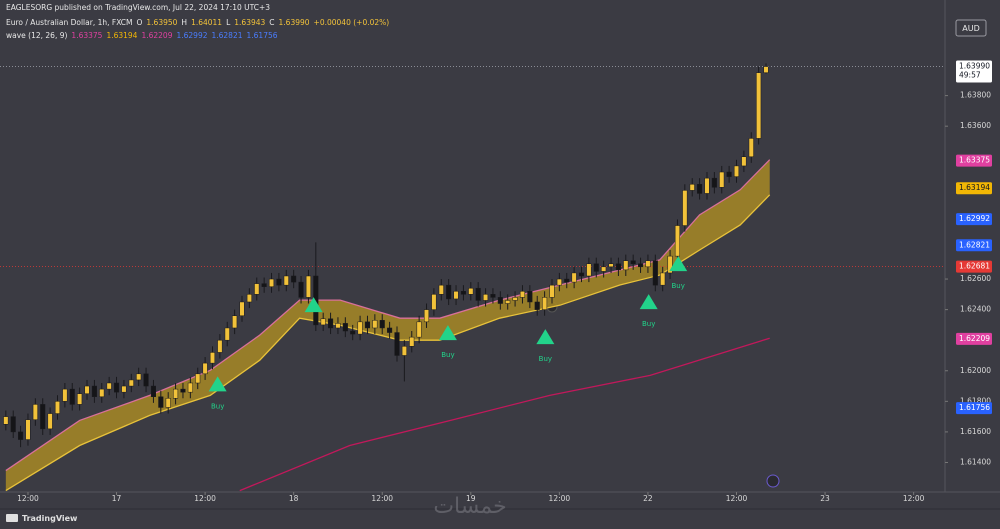  I want to click on y-tick-label: 1.62000, so click(975, 370).